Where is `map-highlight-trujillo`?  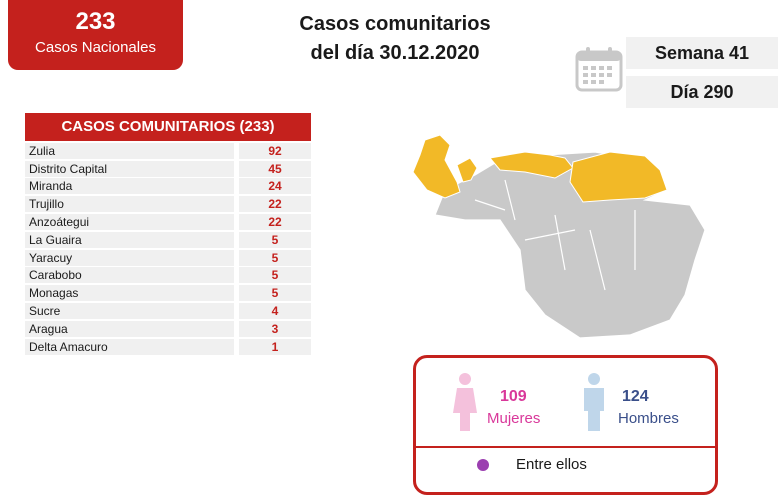
map-highlight-trujillo is located at coordinates (467, 170).